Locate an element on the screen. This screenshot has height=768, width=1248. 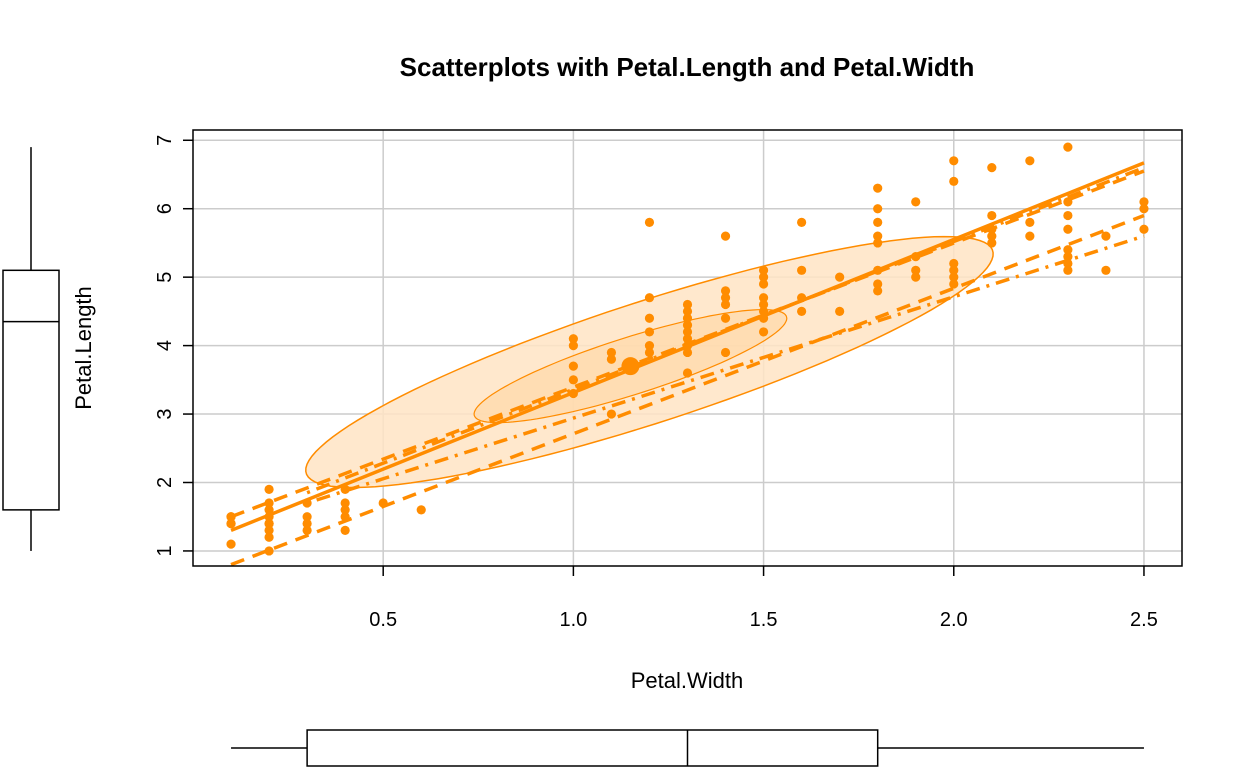
boxplot-x-box is located at coordinates (592, 748).